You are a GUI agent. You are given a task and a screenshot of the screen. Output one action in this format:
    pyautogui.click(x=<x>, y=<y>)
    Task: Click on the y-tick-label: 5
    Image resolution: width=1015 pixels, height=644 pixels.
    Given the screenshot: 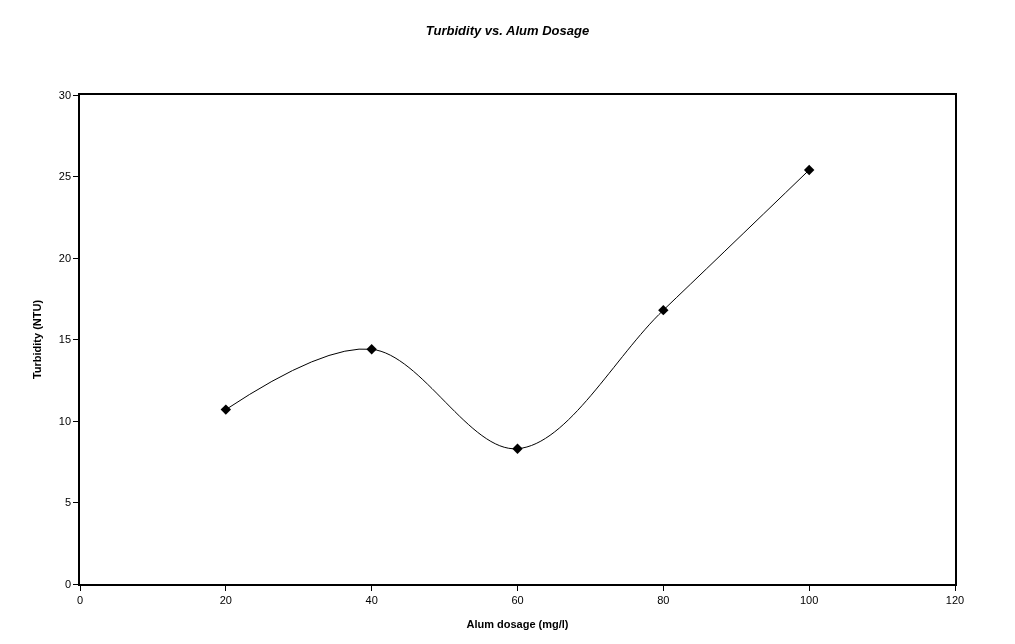 What is the action you would take?
    pyautogui.click(x=68, y=502)
    